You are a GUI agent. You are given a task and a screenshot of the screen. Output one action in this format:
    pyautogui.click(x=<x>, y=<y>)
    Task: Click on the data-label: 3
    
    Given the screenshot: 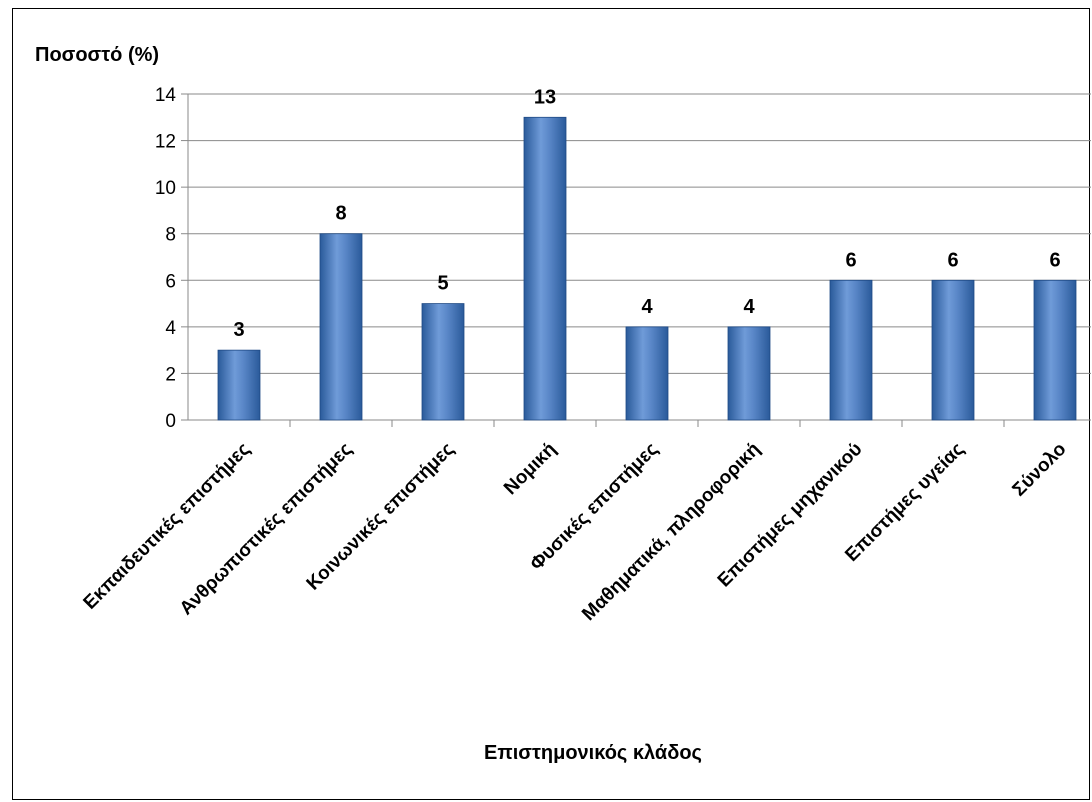 What is the action you would take?
    pyautogui.click(x=238, y=330)
    